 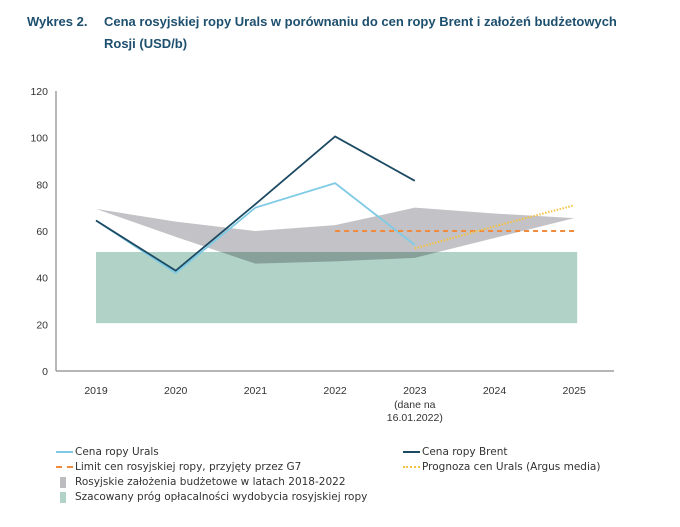 I want to click on x-tick-label: 2025, so click(x=575, y=391).